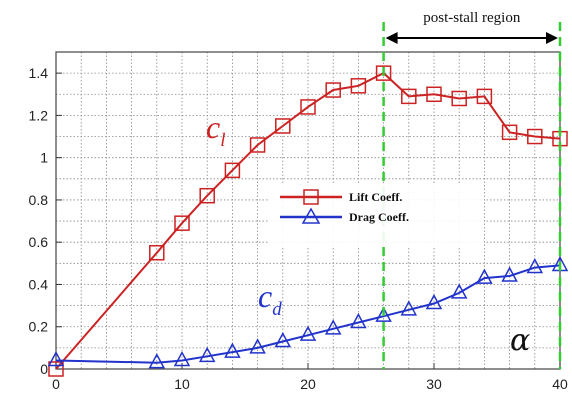 This screenshot has width=572, height=398. What do you see at coordinates (379, 217) in the screenshot?
I see `legend-drag-label: Drag Coeff.` at bounding box center [379, 217].